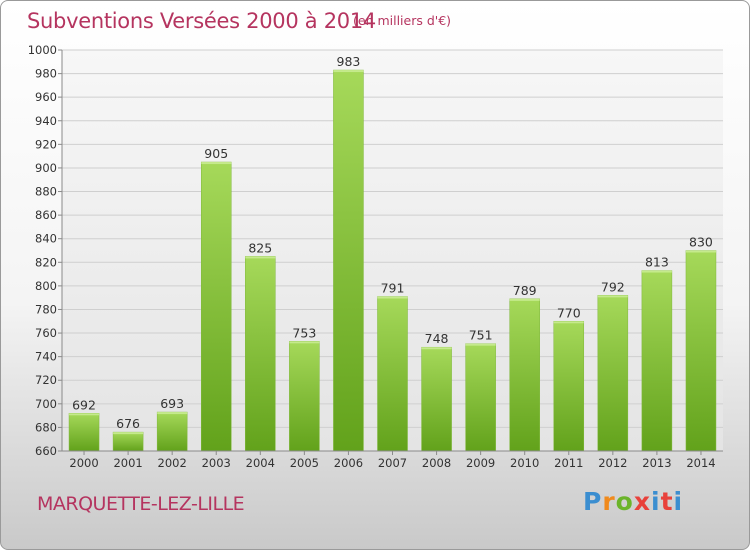 The image size is (750, 550). I want to click on unit-note: (en milliers d'€), so click(402, 20).